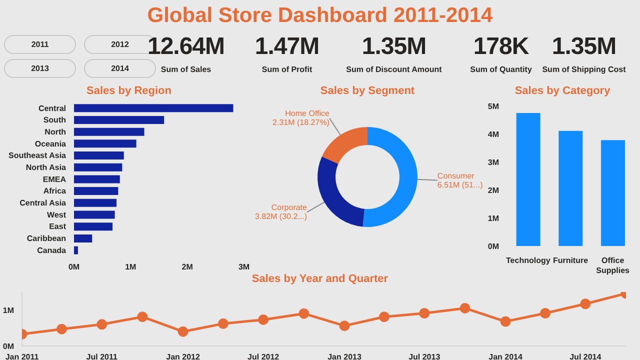 This screenshot has height=360, width=640. I want to click on x-tick-label: Furniture, so click(570, 260).